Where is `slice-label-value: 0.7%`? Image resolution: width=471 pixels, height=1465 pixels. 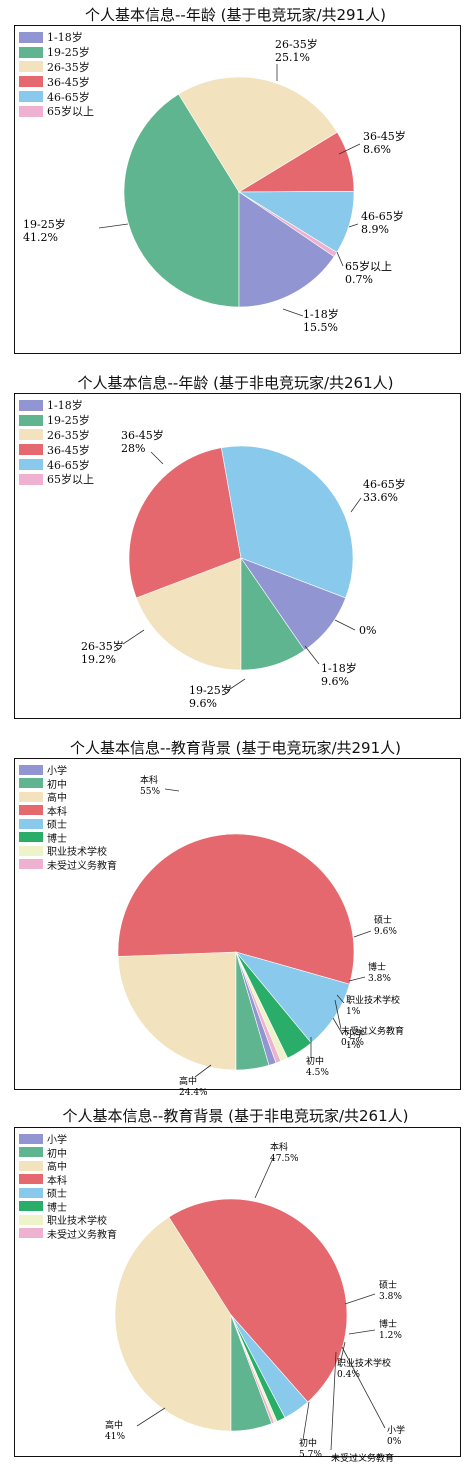 slice-label-value: 0.7% is located at coordinates (352, 1043).